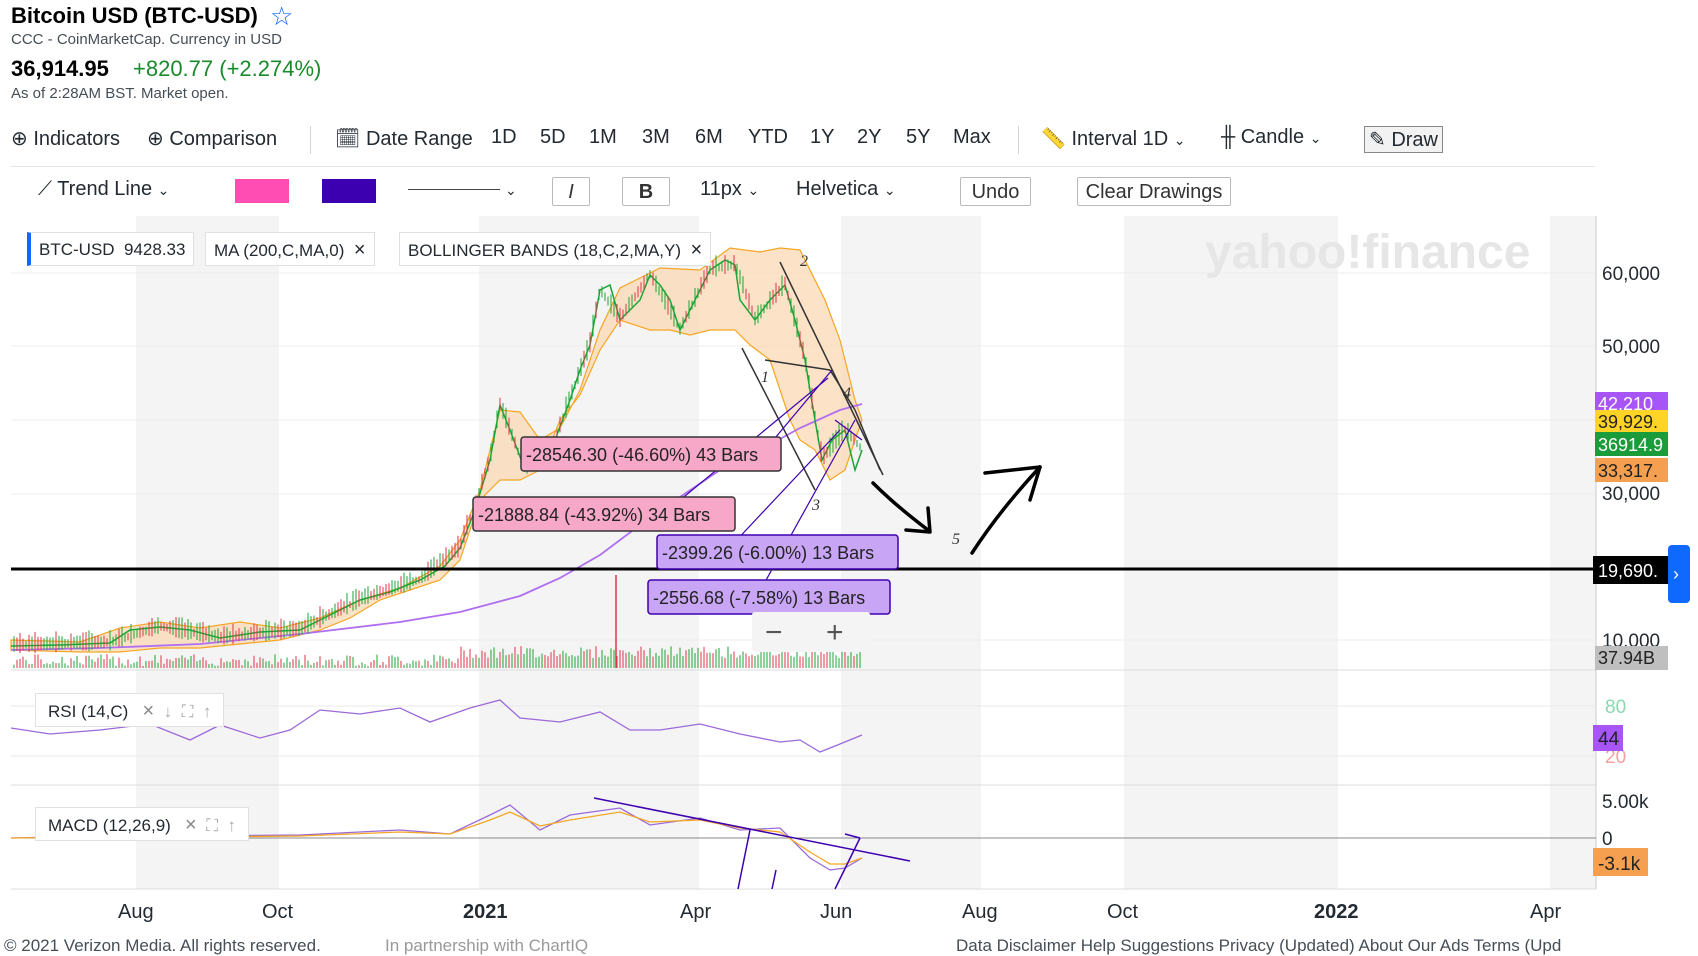  I want to click on range-2y: 2Y, so click(869, 137).